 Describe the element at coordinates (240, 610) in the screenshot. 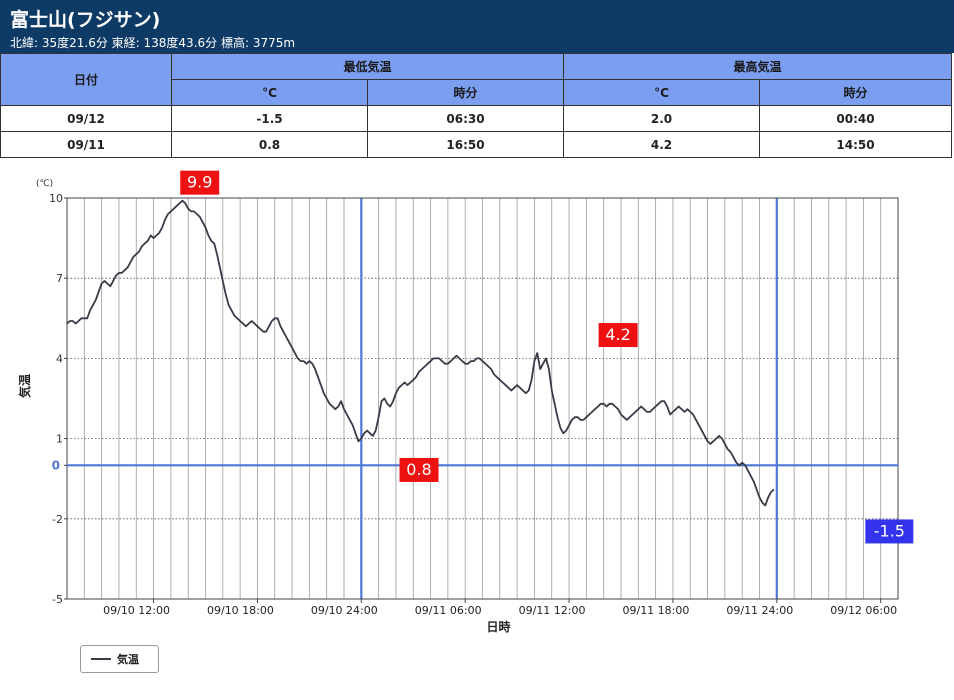

I see `x-tick-label: 09/10 18:00` at that location.